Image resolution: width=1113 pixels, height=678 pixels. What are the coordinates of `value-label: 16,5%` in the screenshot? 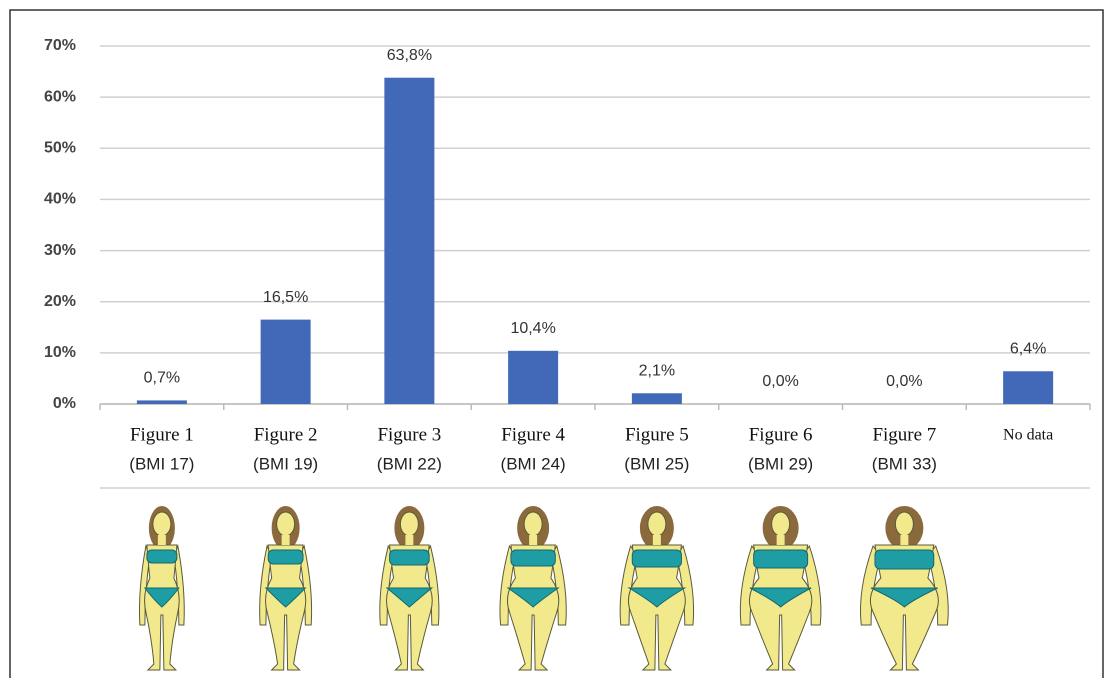 It's located at (285, 297).